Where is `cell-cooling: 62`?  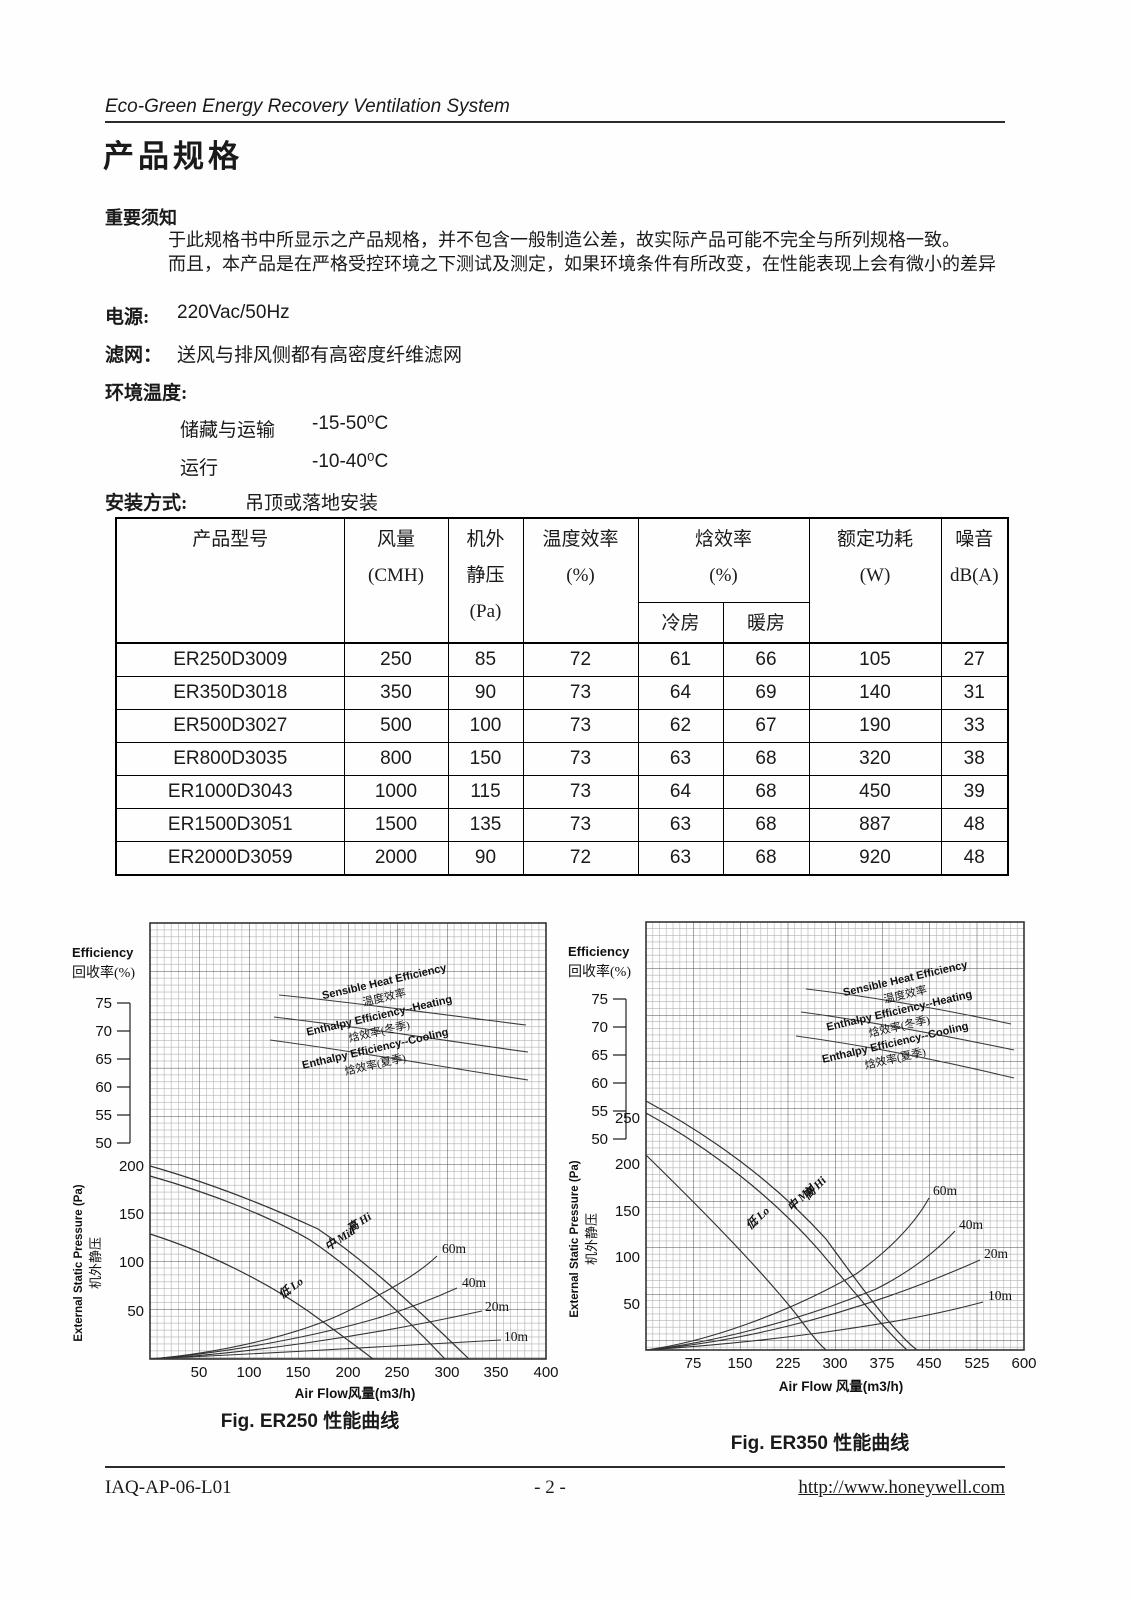 cell-cooling: 62 is located at coordinates (680, 726).